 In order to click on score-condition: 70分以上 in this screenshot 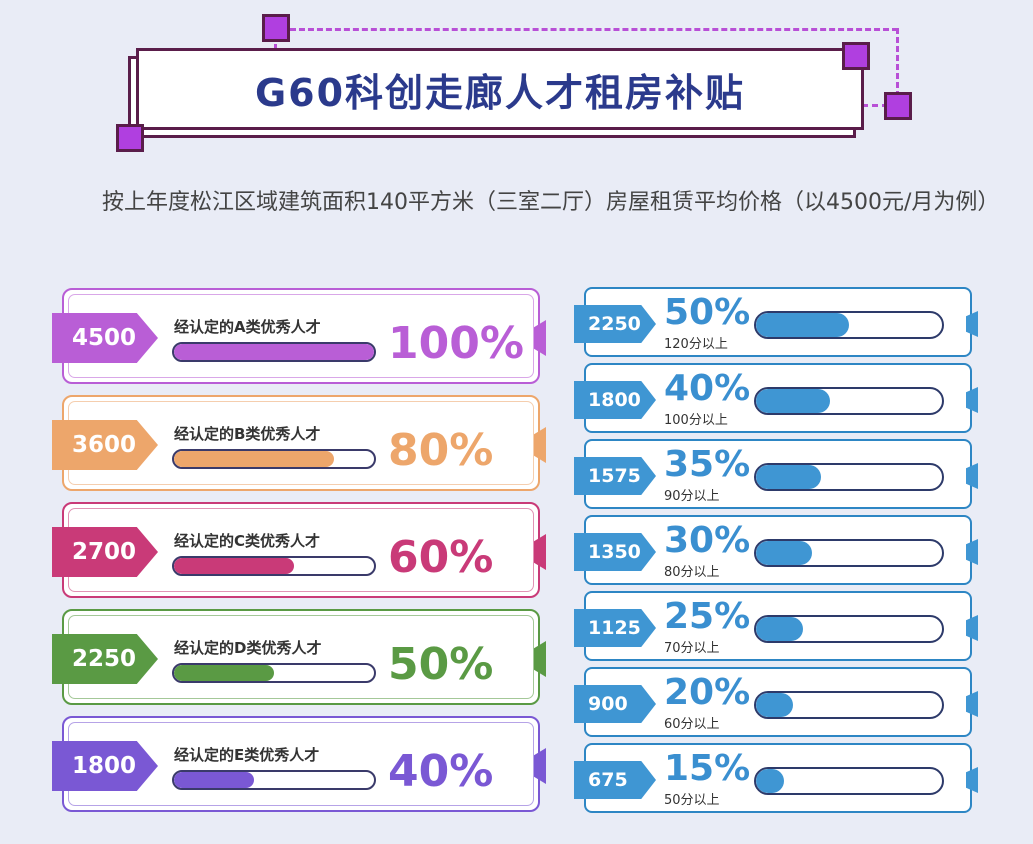, I will do `click(692, 648)`.